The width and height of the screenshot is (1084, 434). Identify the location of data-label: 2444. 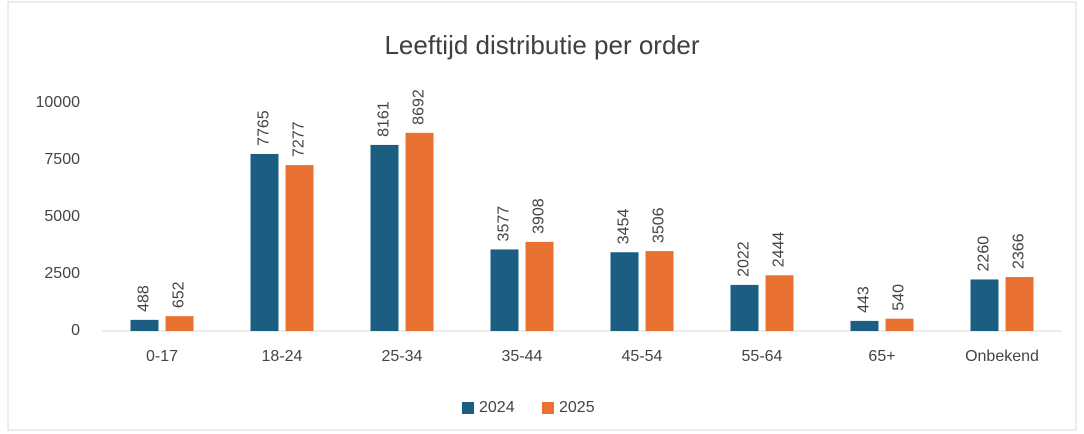
(779, 250).